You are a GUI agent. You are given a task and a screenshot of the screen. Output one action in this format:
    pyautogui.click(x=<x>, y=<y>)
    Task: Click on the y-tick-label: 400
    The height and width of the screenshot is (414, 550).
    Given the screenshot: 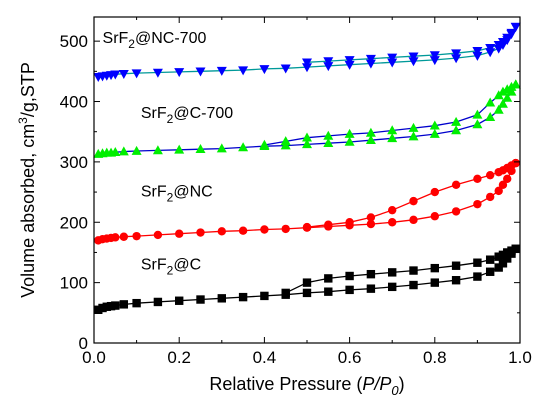 What is the action you would take?
    pyautogui.click(x=74, y=102)
    